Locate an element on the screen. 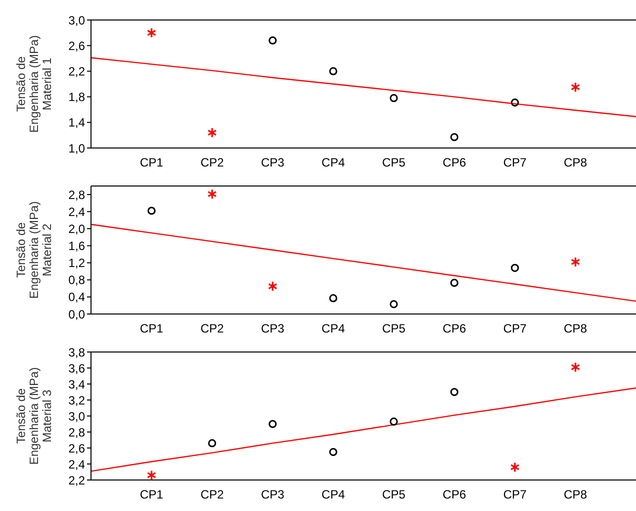  y-tick-label: 1,8 is located at coordinates (77, 97).